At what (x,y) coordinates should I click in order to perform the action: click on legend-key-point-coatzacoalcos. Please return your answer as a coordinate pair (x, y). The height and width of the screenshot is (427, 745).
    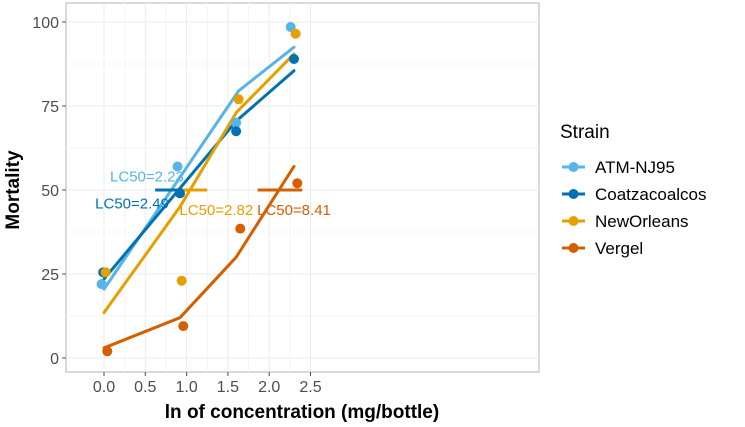
    Looking at the image, I should click on (573, 194).